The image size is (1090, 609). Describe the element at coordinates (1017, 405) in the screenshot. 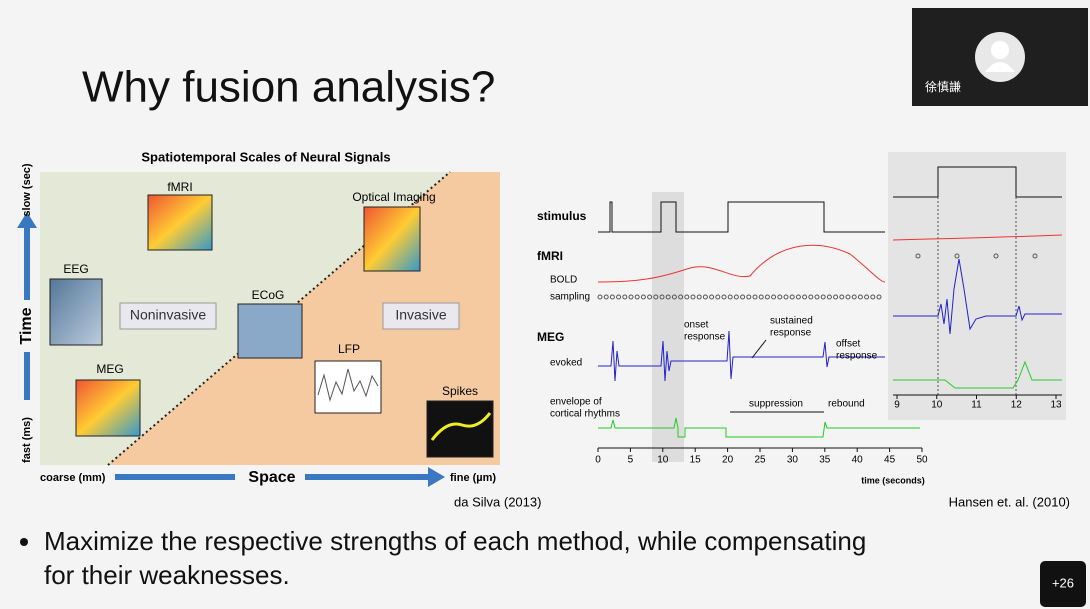

I see `inset-tick-label: 12` at that location.